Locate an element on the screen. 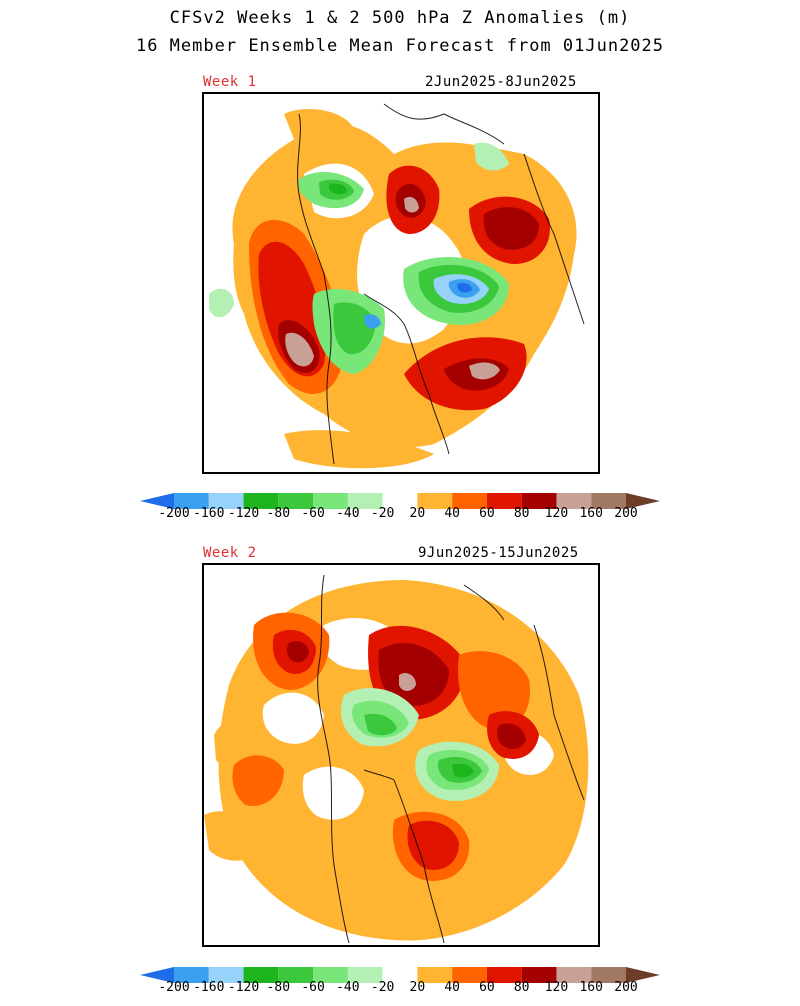  week1-colorbar-svg is located at coordinates (400, 501).